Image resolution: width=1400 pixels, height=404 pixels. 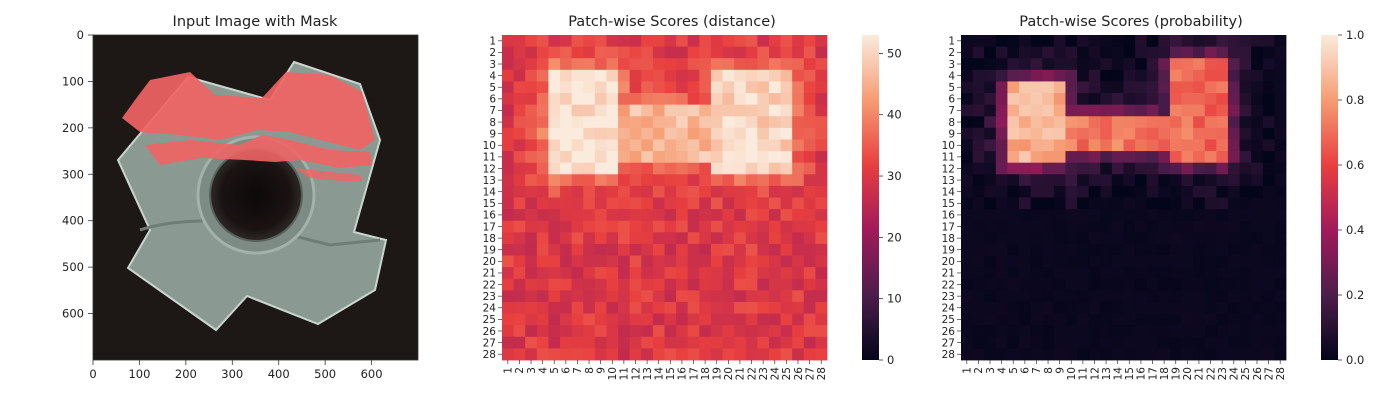 What do you see at coordinates (894, 115) in the screenshot?
I see `colorbar-tick-label: 40` at bounding box center [894, 115].